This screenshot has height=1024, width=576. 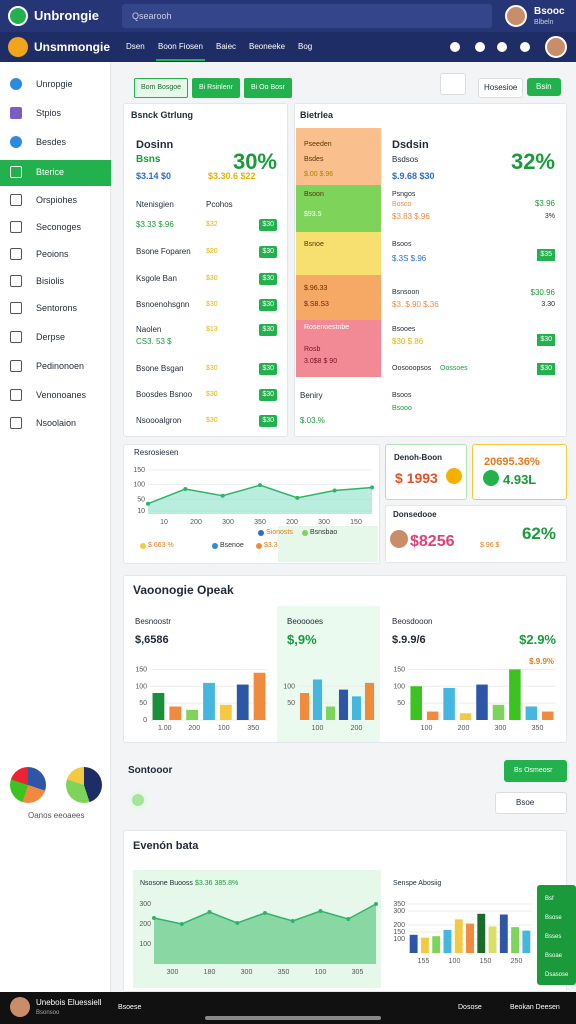 I want to click on select: Hosesioe, so click(x=501, y=88).